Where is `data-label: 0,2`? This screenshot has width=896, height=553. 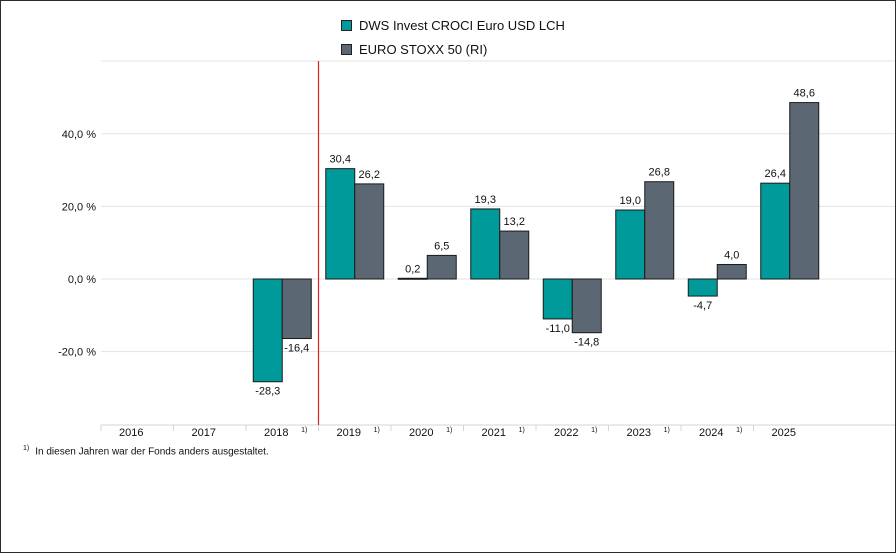
data-label: 0,2 is located at coordinates (412, 269).